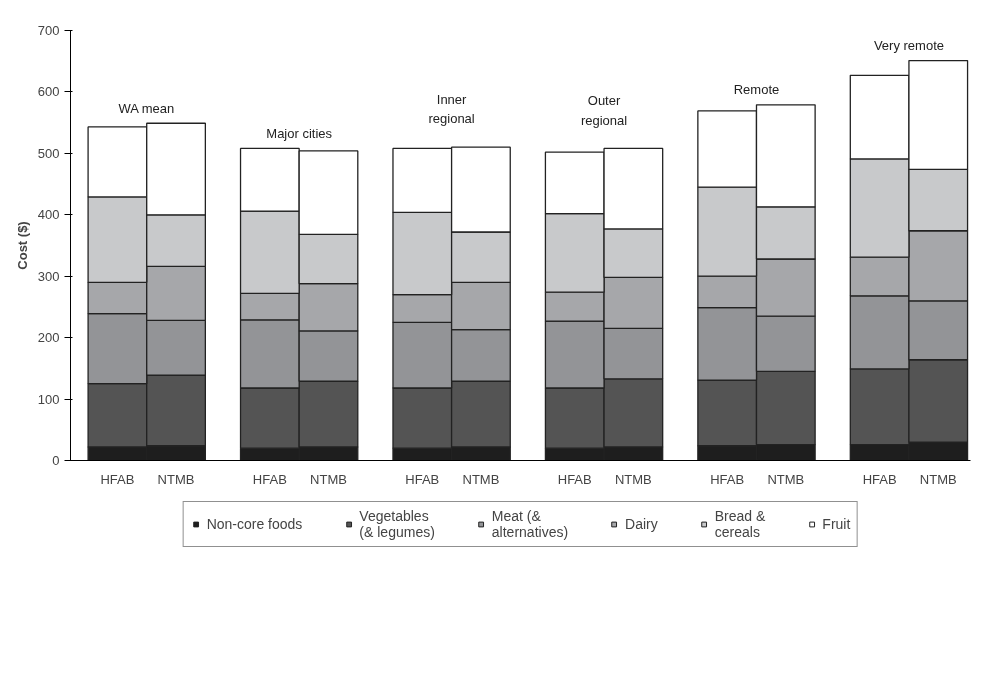 Image resolution: width=1005 pixels, height=684 pixels. I want to click on y-tick-label: 200, so click(48, 338).